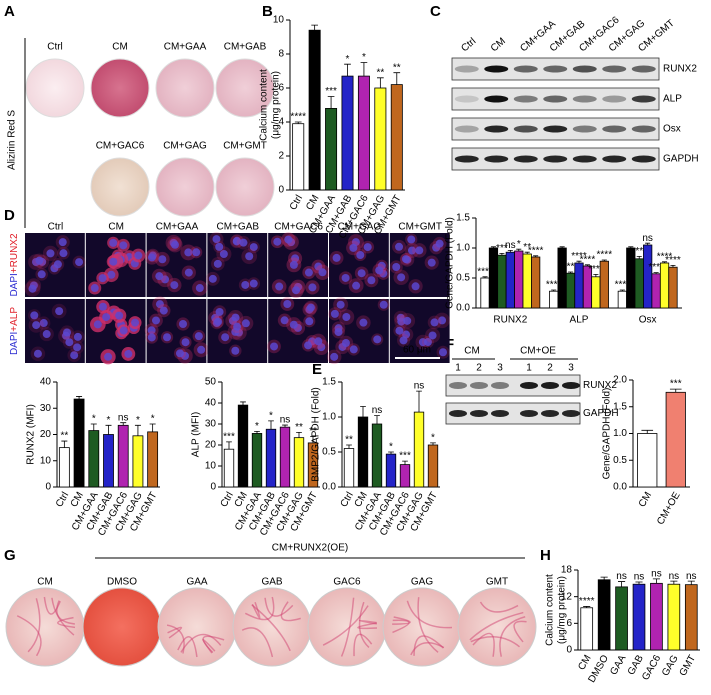  I want to click on y-tick-label: 0.0, so click(329, 487).